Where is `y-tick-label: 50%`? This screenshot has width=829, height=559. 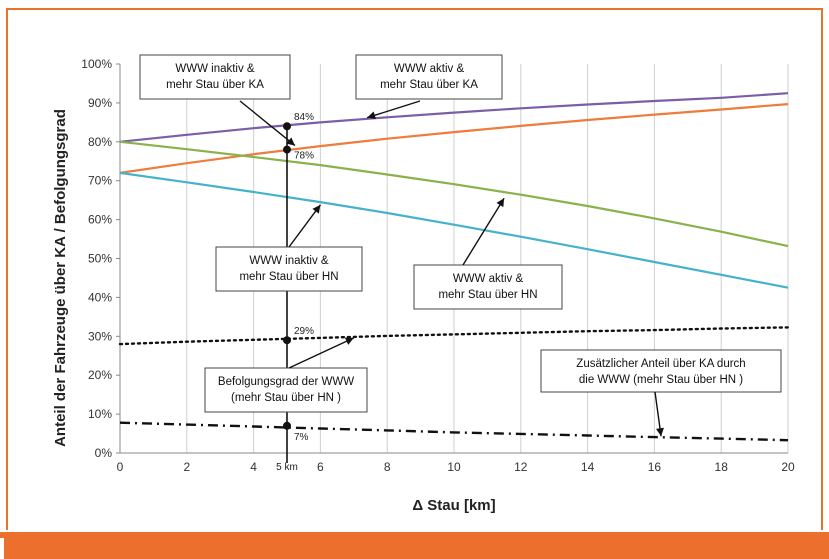 y-tick-label: 50% is located at coordinates (100, 259).